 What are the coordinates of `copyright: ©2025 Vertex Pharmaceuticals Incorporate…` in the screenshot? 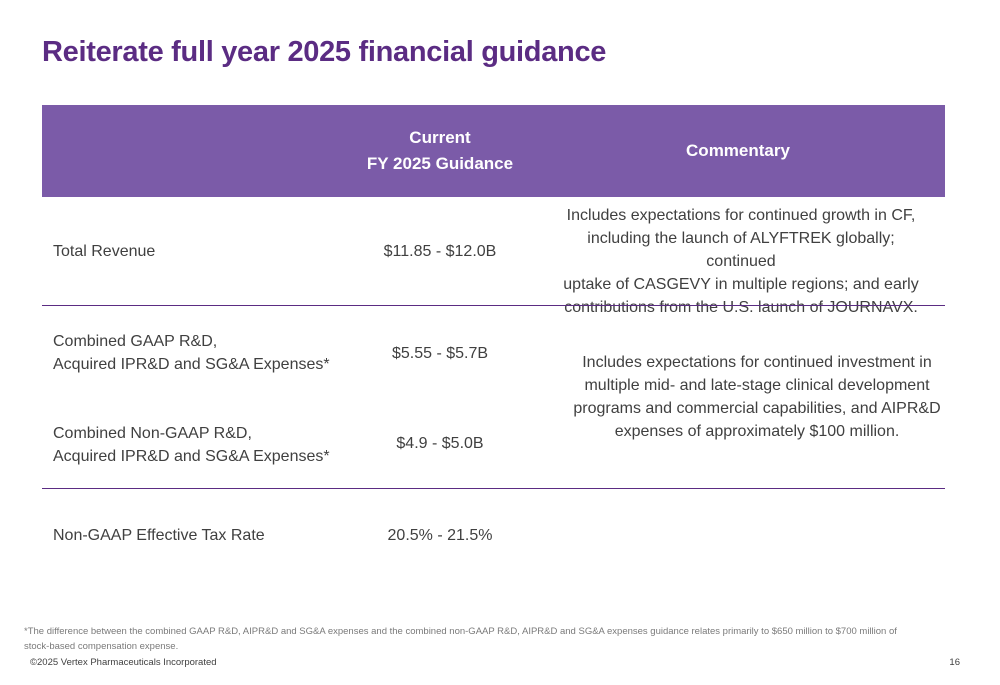 It's located at (123, 662).